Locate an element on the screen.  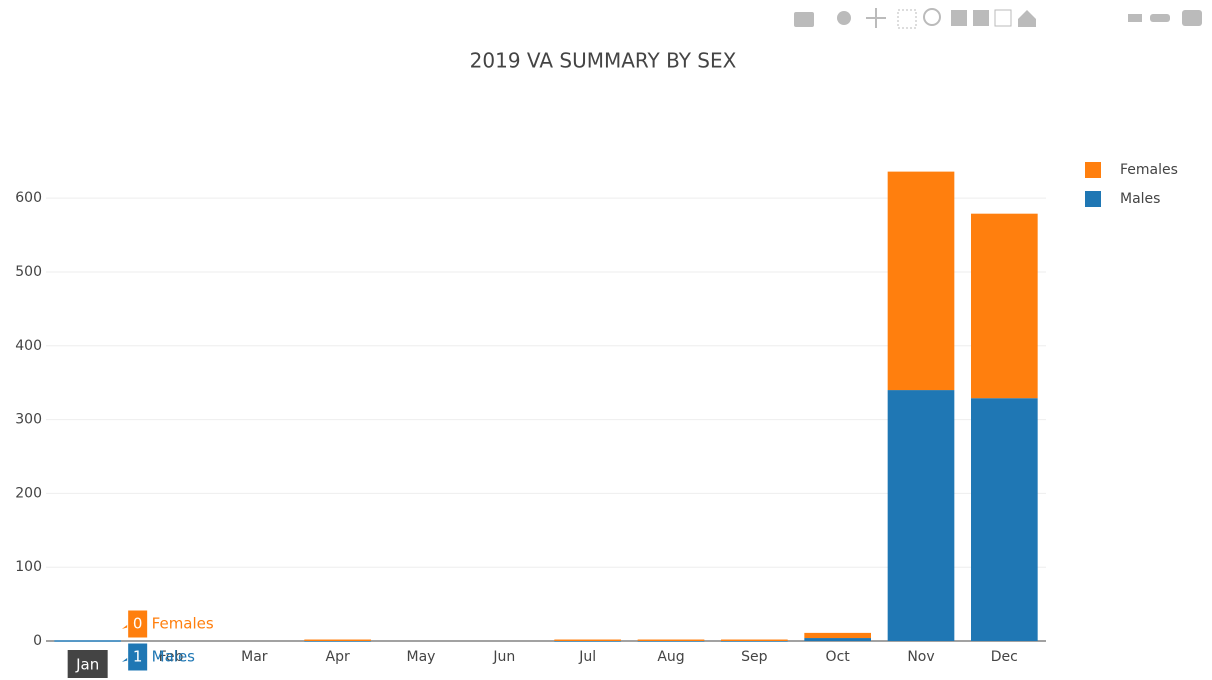
hover-axis-box is located at coordinates (87, 664).